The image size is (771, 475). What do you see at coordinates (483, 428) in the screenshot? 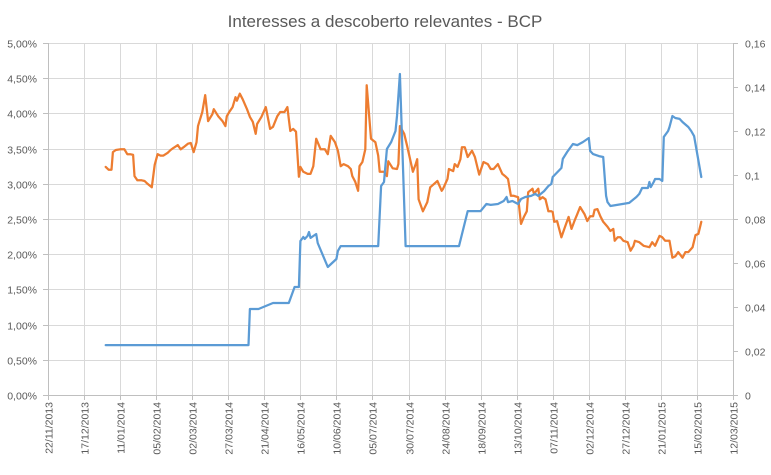
I see `x-axis-date-label: 18/09/2014` at bounding box center [483, 428].